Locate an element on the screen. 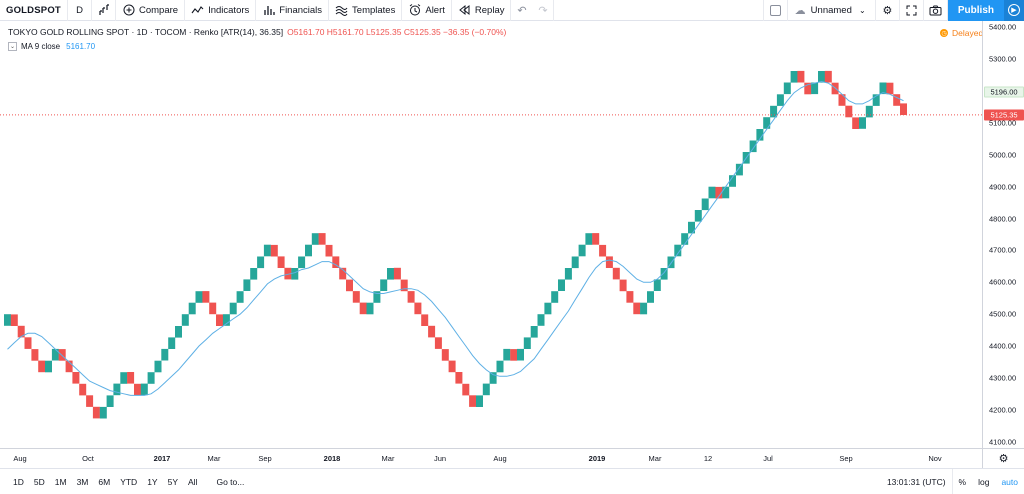  select-layout-checkbox is located at coordinates (775, 10).